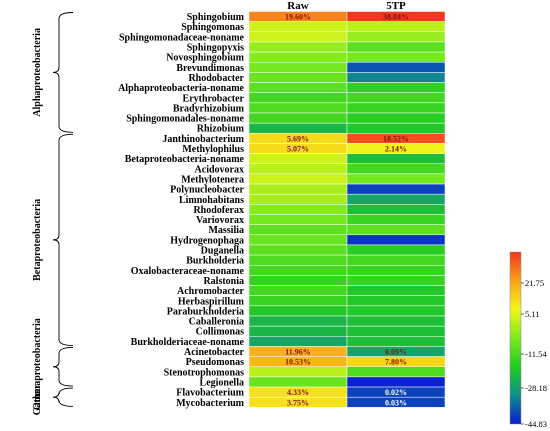 The width and height of the screenshot is (550, 431). Describe the element at coordinates (209, 108) in the screenshot. I see `row-label-bradyrhizobium: Bradyrhizobium` at that location.